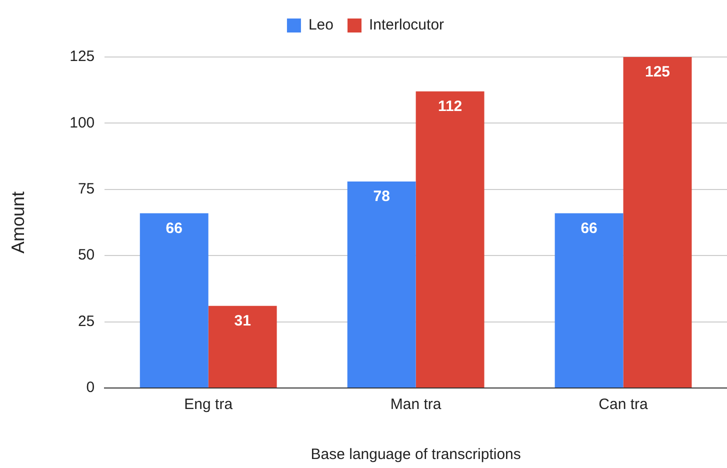  What do you see at coordinates (86, 321) in the screenshot?
I see `y-tick-label: 25` at bounding box center [86, 321].